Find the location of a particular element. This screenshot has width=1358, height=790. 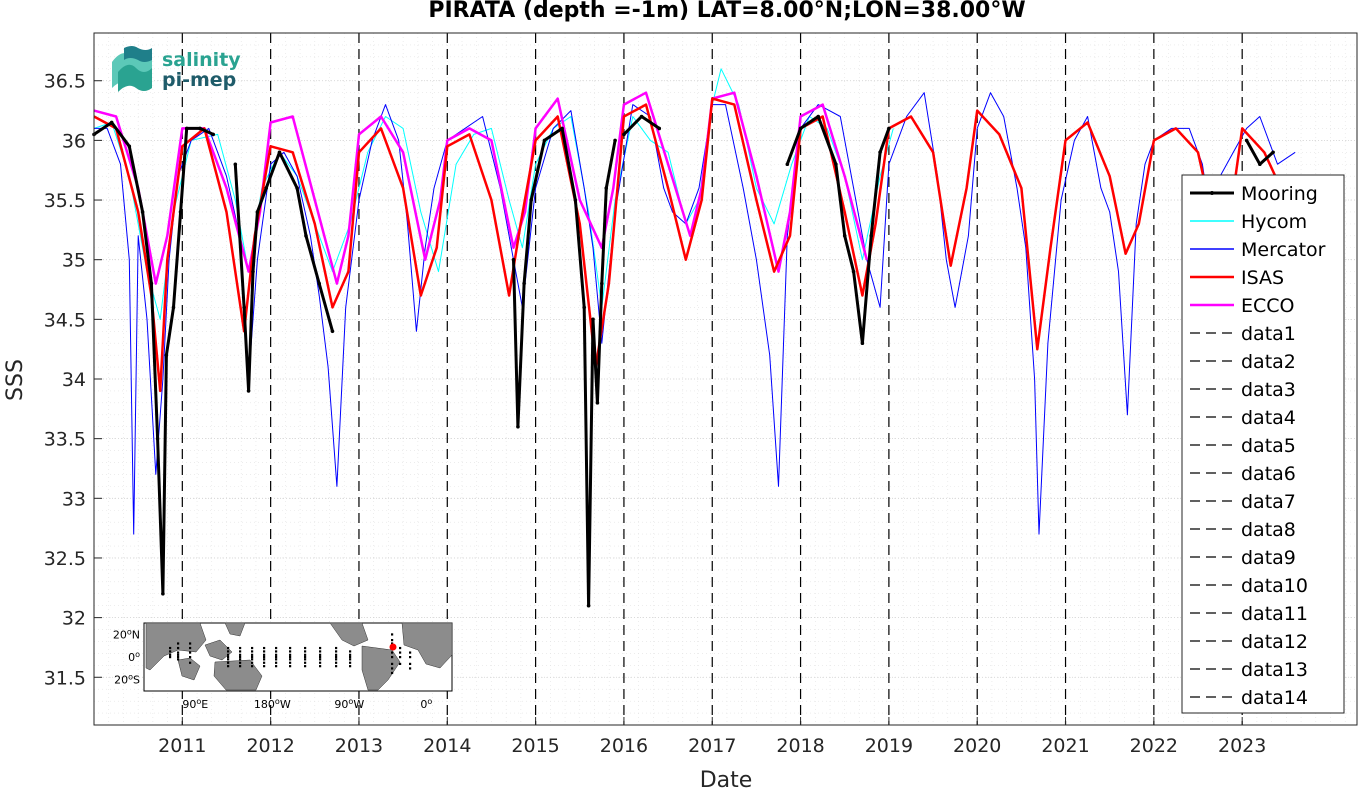

y-tick-label: 33.5 is located at coordinates (65, 440).